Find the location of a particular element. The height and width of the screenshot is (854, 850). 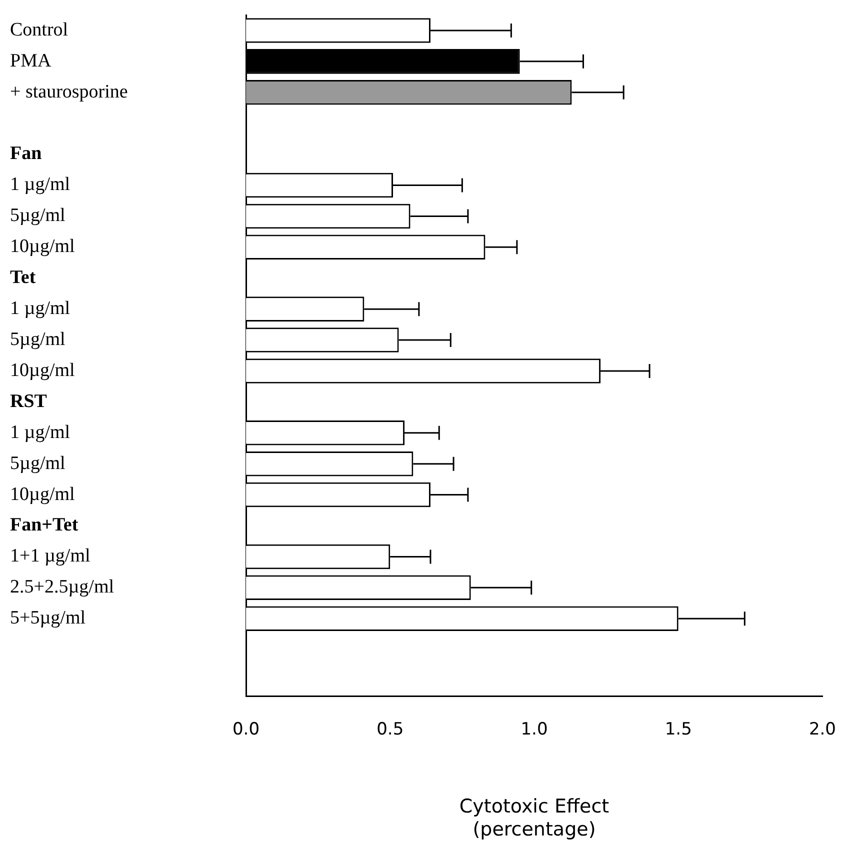

y-tick-label: RST is located at coordinates (29, 401).